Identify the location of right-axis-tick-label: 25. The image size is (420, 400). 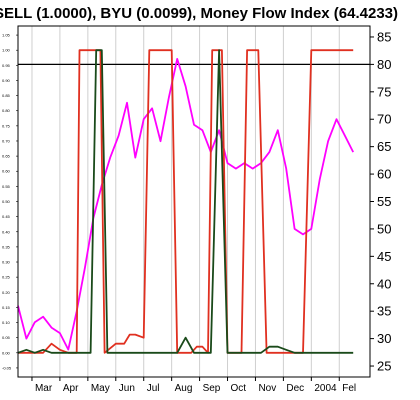
(384, 366).